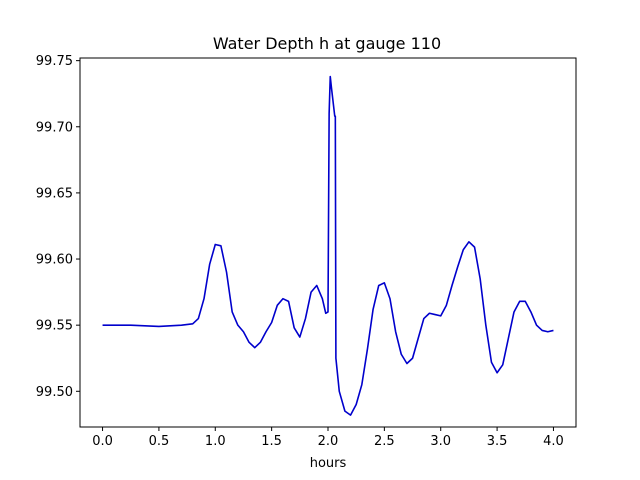 Image resolution: width=640 pixels, height=480 pixels. What do you see at coordinates (384, 441) in the screenshot?
I see `x-tick-label: 2.5` at bounding box center [384, 441].